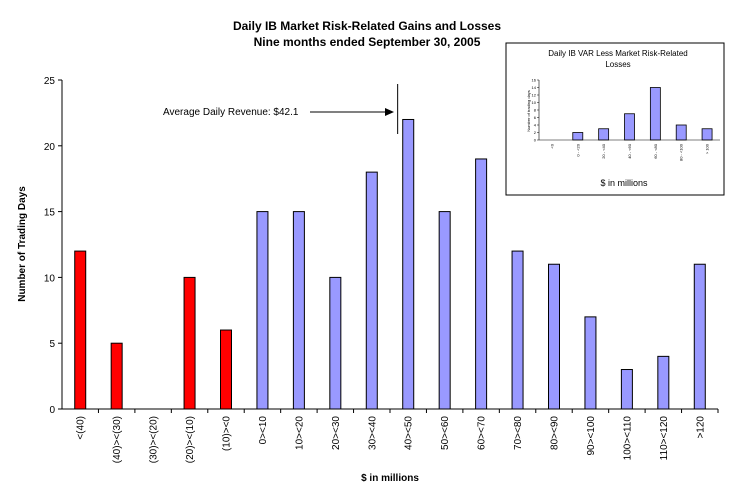 This screenshot has width=734, height=502. Describe the element at coordinates (655, 151) in the screenshot. I see `inset-x-tick-label: 60 - <80` at that location.